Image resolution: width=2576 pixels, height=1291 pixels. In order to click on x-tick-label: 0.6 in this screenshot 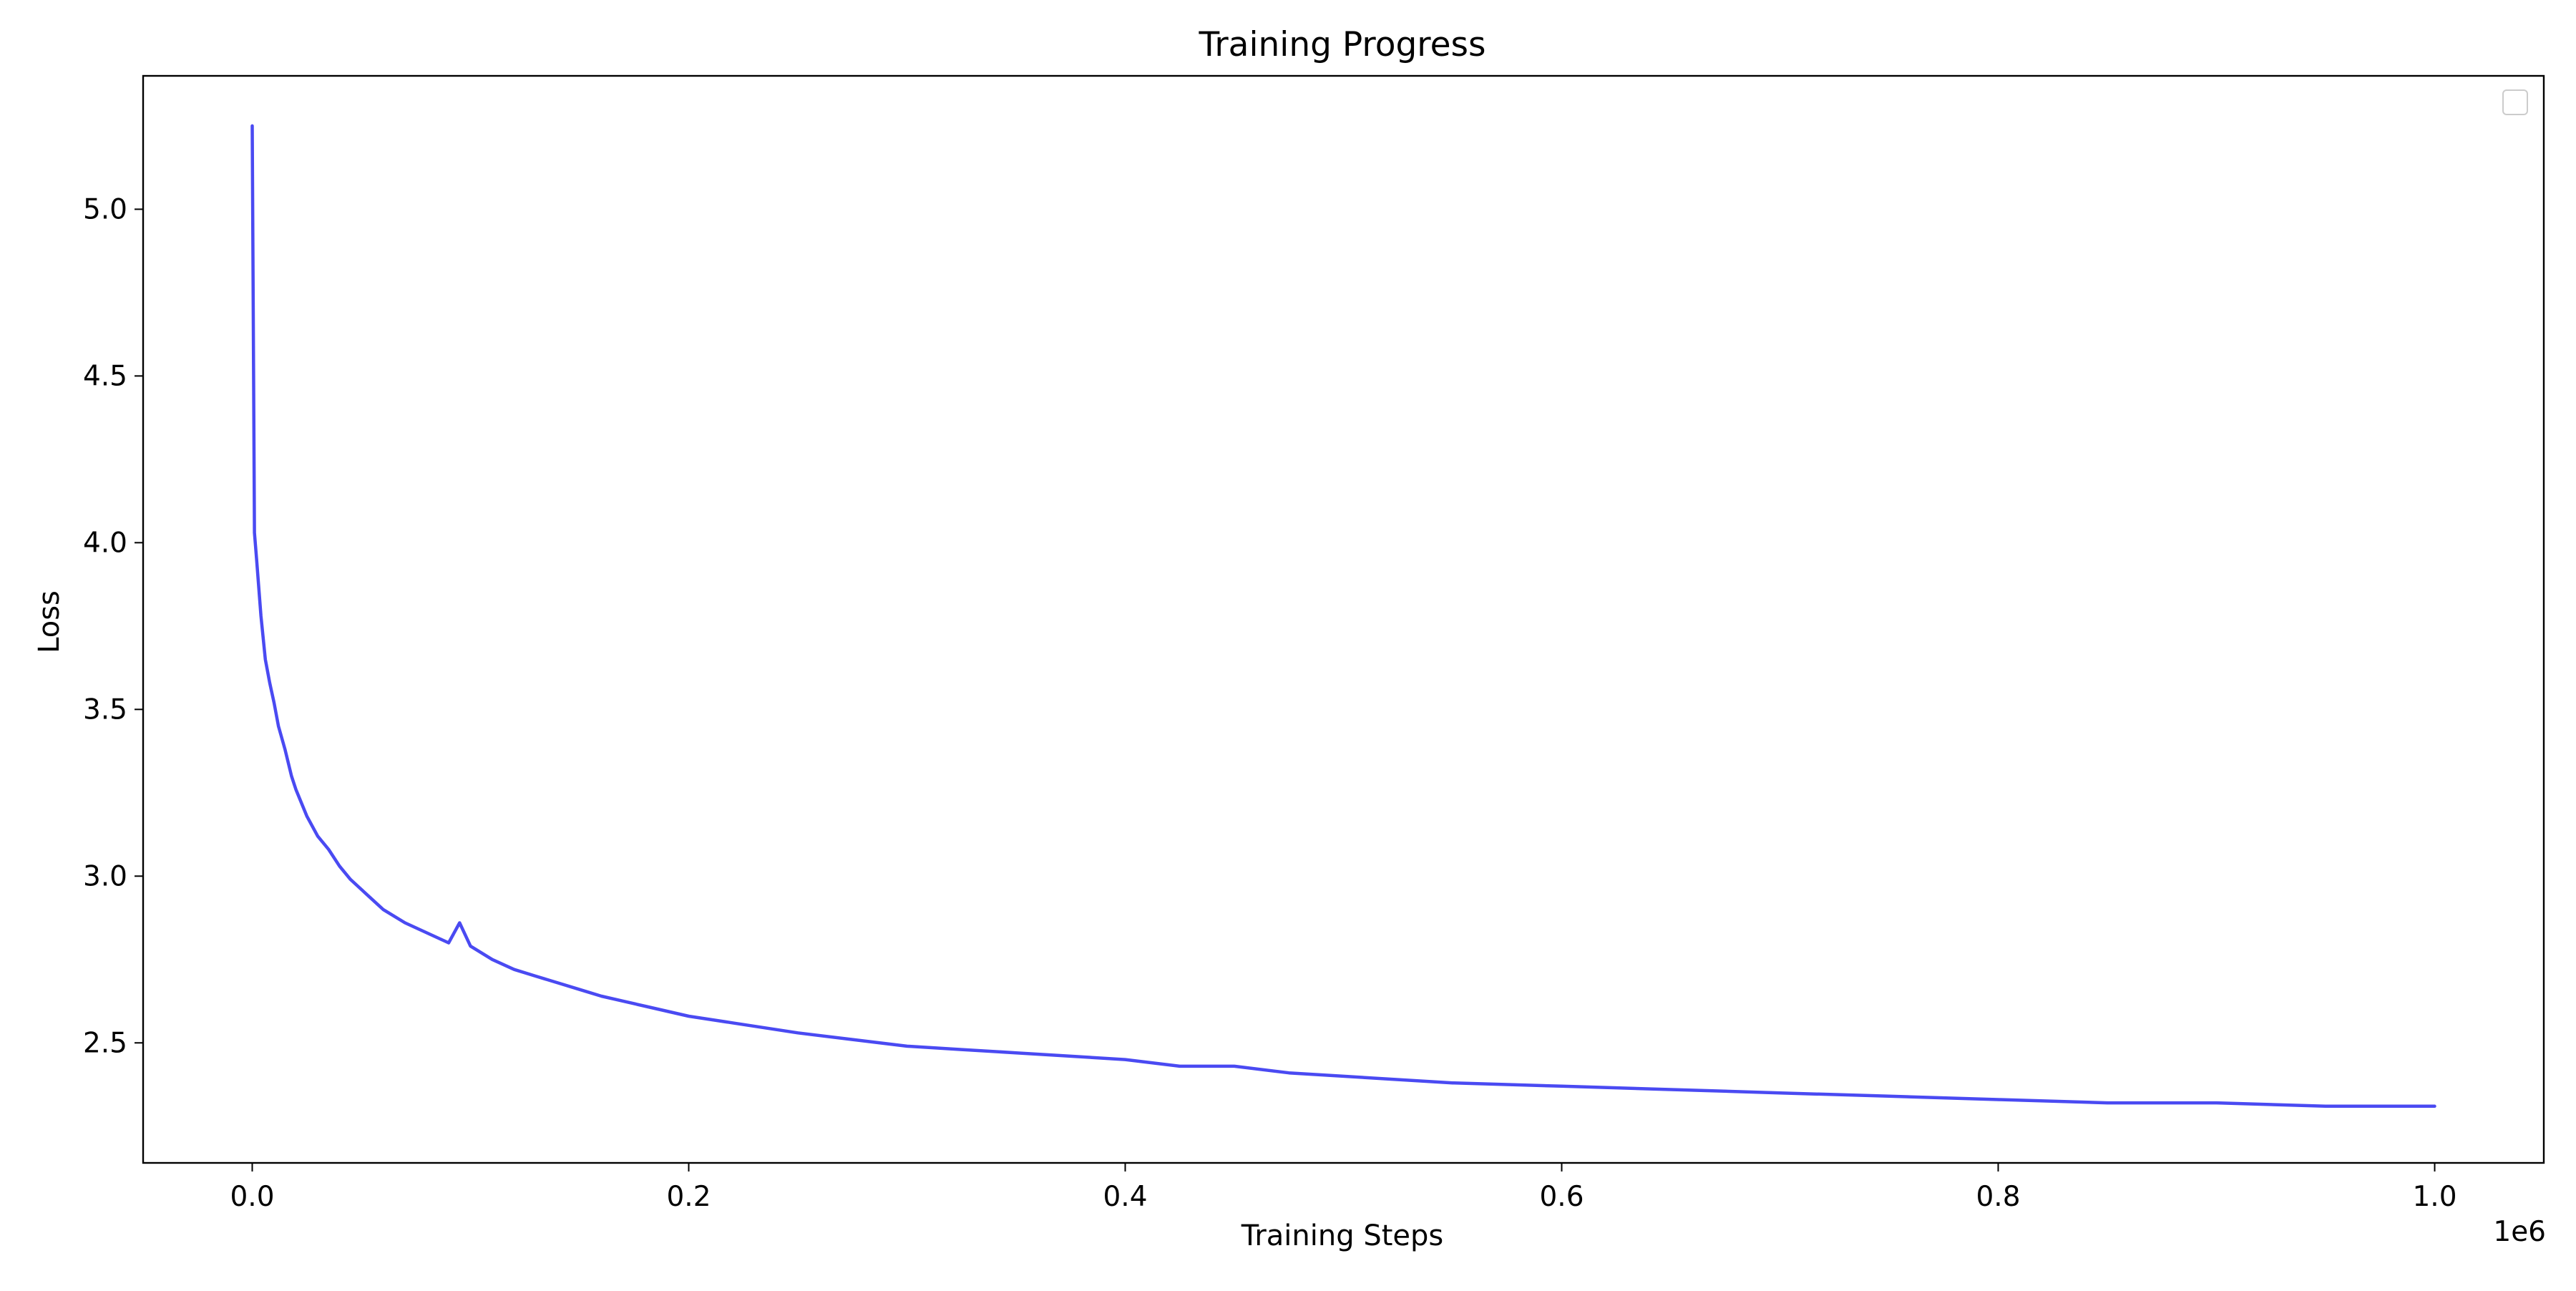, I will do `click(1561, 1197)`.